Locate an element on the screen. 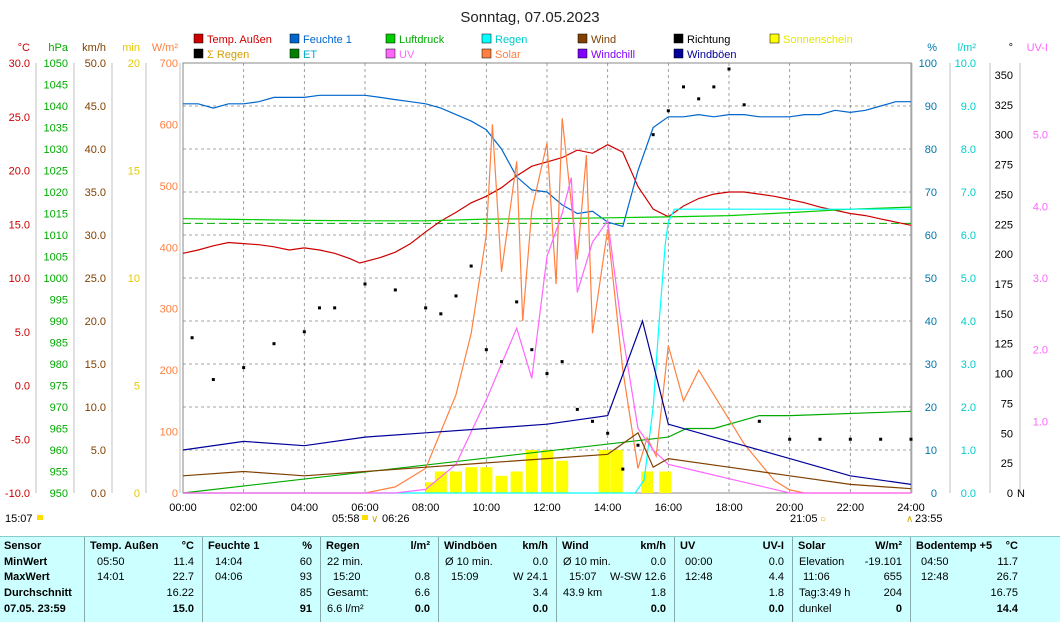 This screenshot has height=622, width=1060. axis-tick-lm2: 2.0 is located at coordinates (968, 408).